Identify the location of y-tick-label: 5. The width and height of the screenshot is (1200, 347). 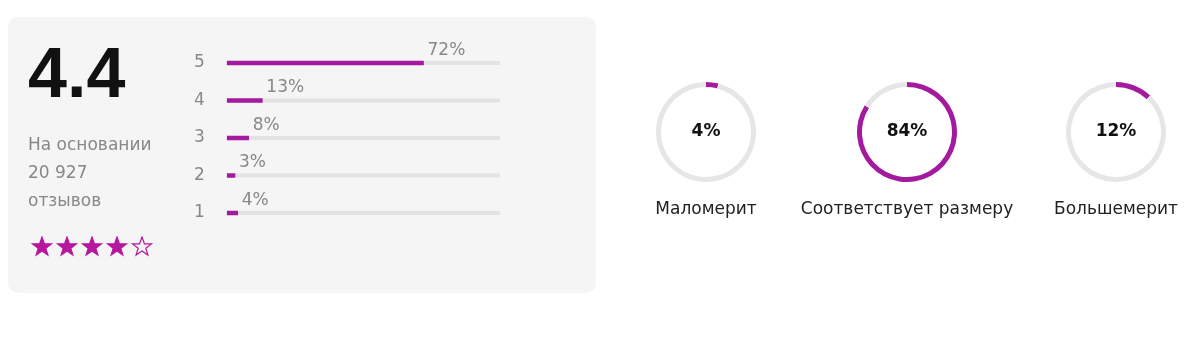
(199, 61).